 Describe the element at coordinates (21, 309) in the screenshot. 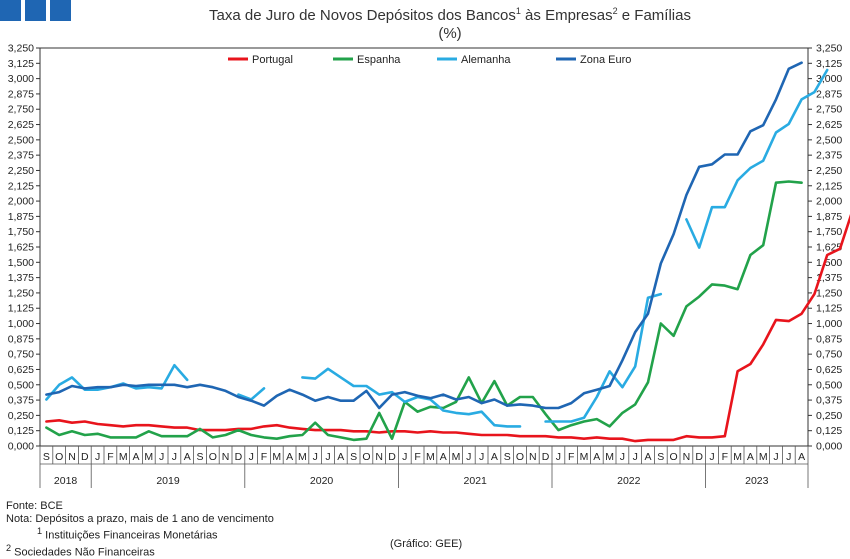

I see `y-tick-label: 1,125` at that location.